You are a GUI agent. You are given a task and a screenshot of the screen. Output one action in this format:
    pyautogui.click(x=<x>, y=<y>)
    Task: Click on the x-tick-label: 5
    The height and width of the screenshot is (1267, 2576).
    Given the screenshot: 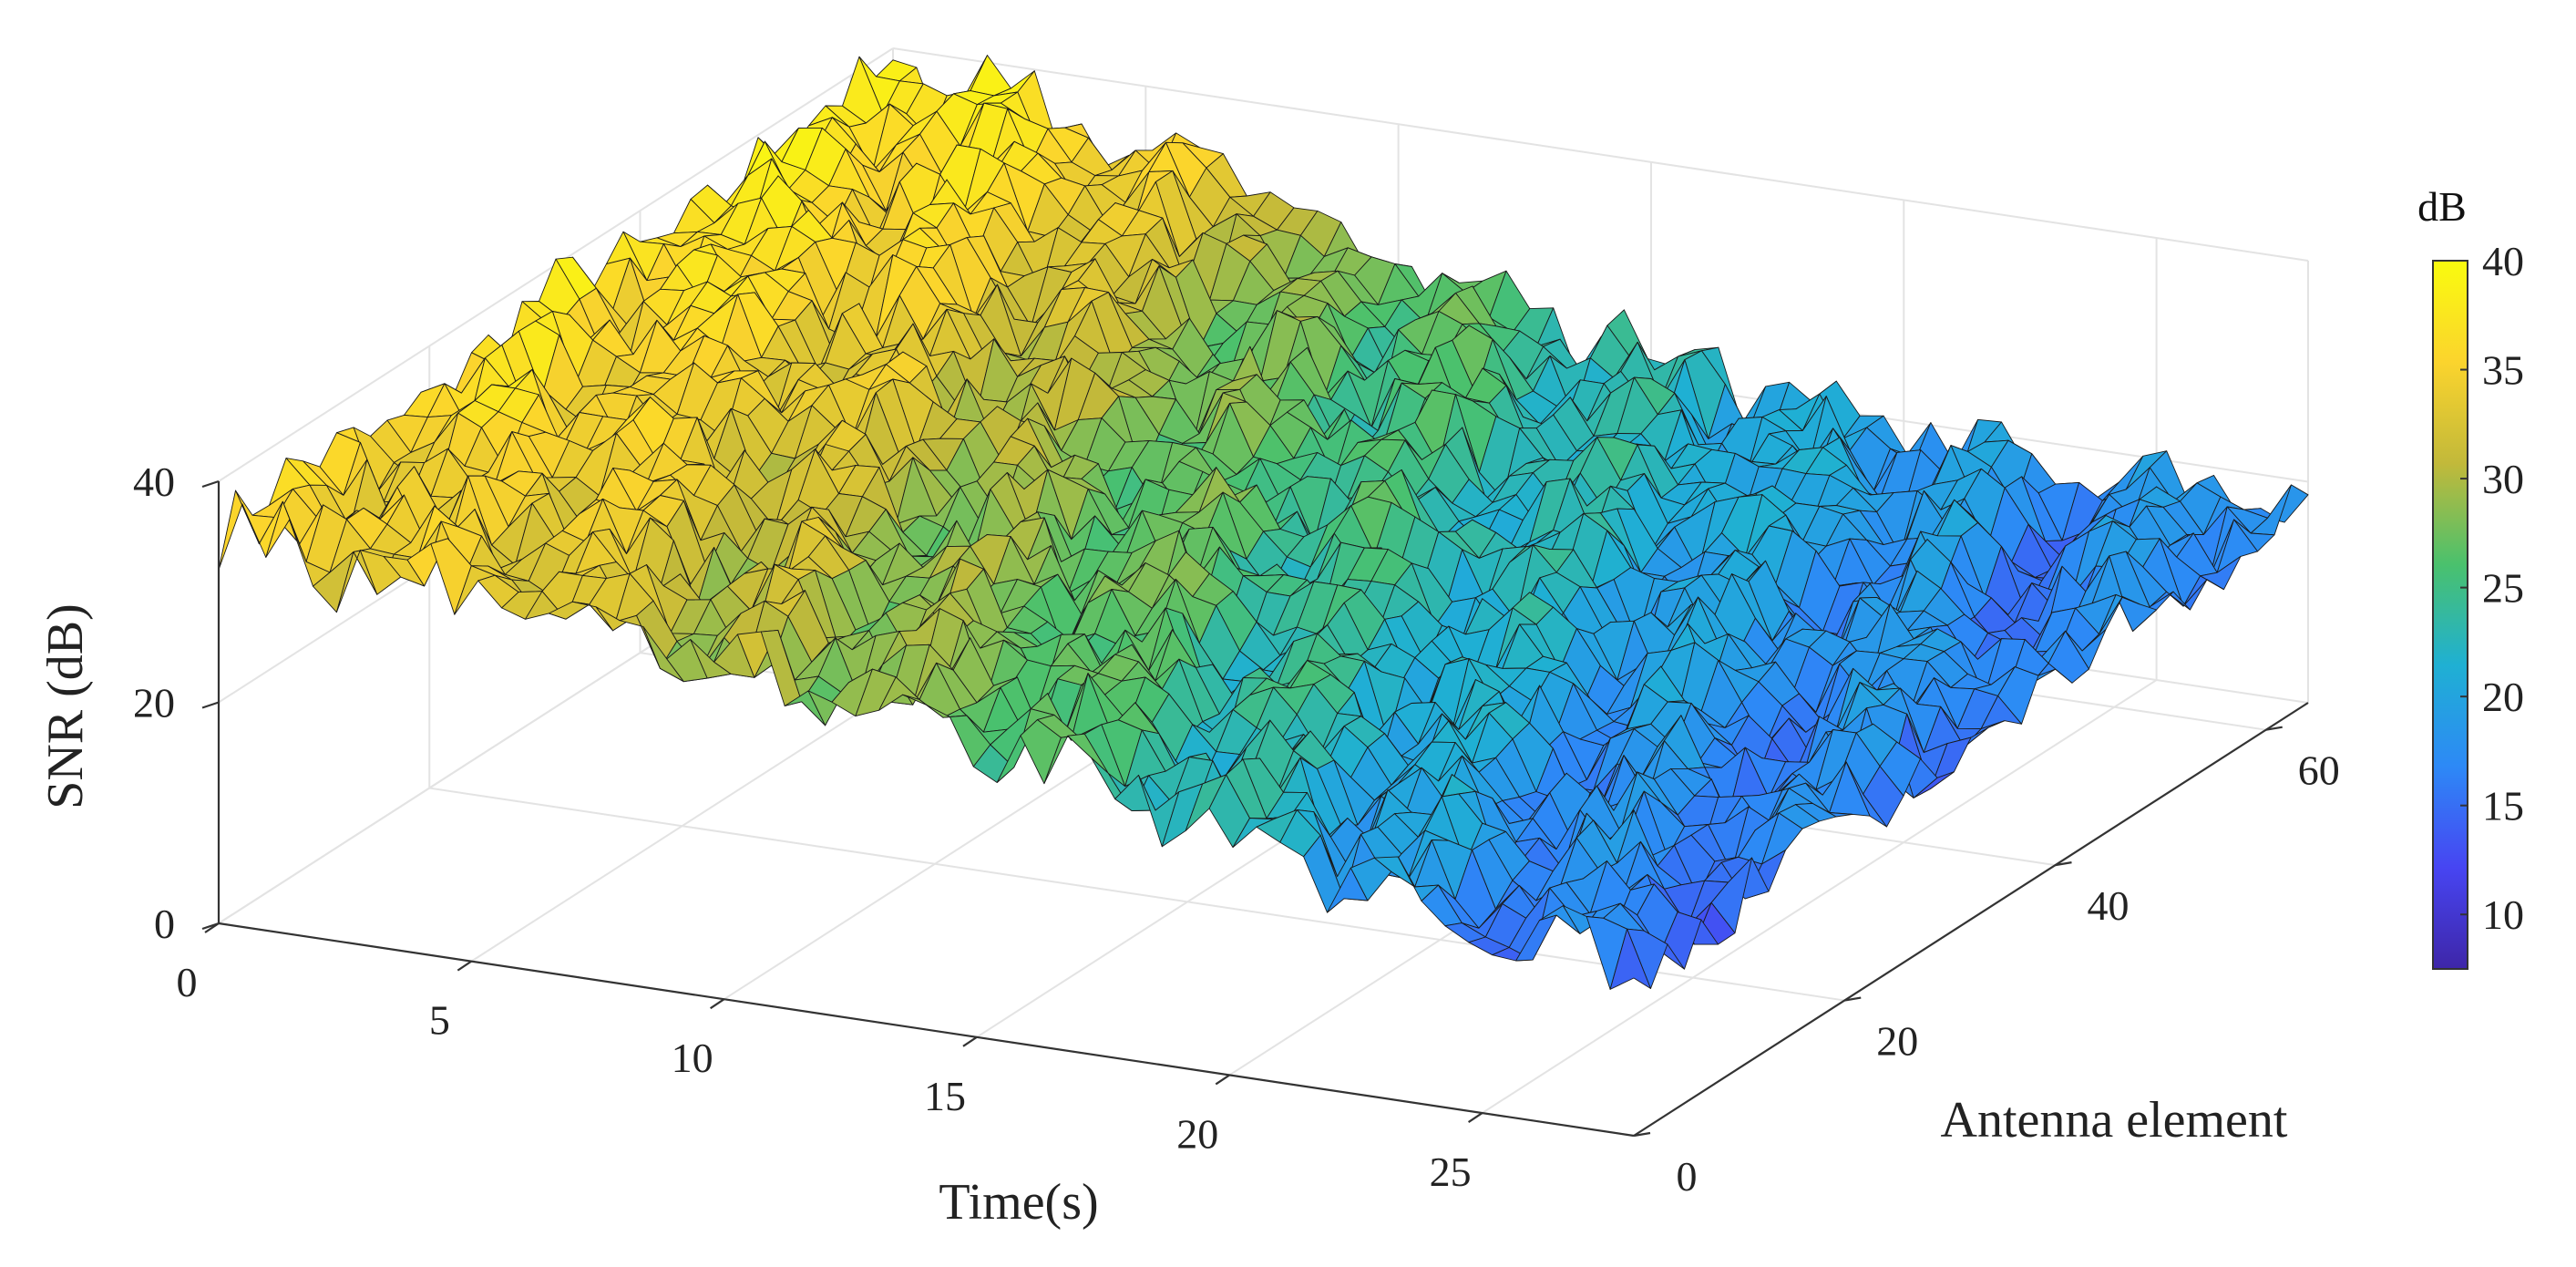 What is the action you would take?
    pyautogui.click(x=439, y=1020)
    